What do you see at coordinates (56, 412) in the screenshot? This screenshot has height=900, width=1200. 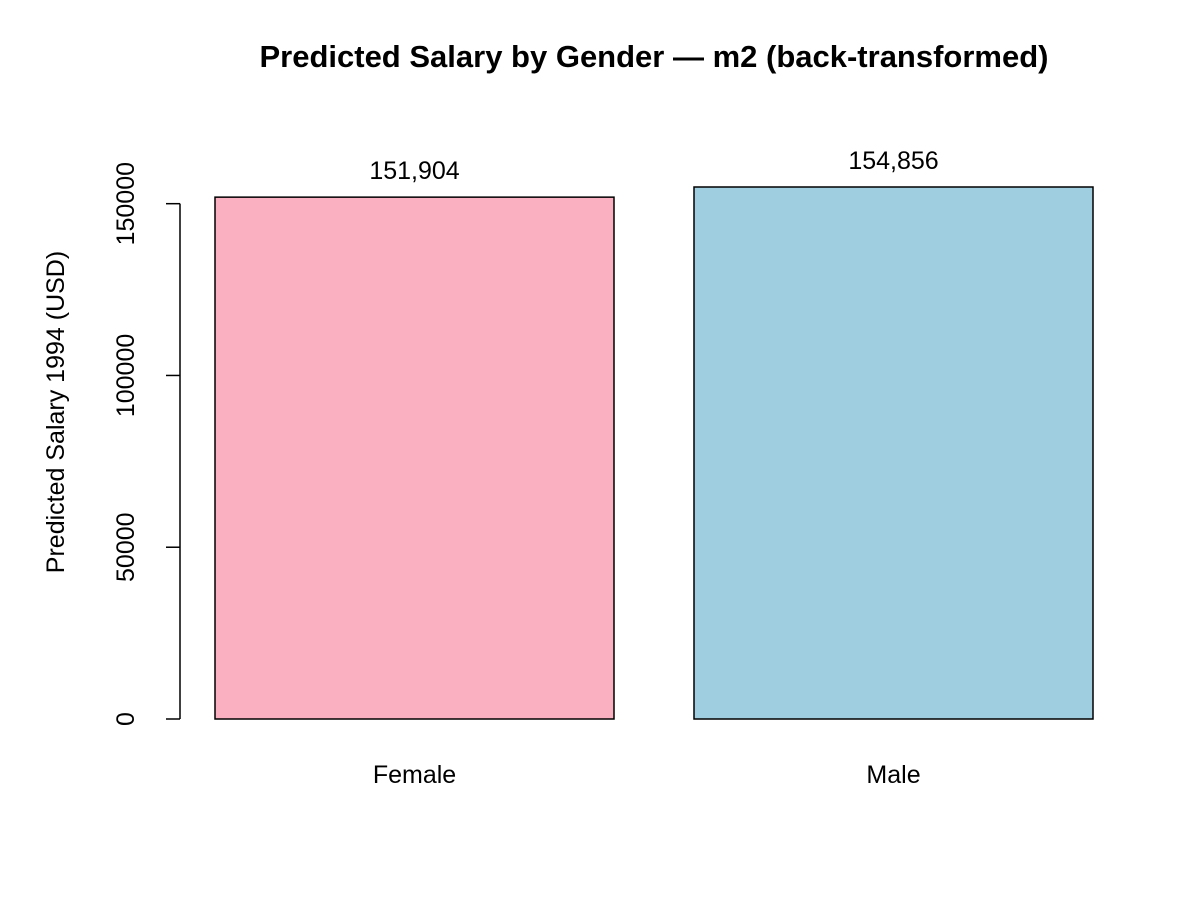 I see `y-axis-title: Predicted Salary 1994 (USD)` at bounding box center [56, 412].